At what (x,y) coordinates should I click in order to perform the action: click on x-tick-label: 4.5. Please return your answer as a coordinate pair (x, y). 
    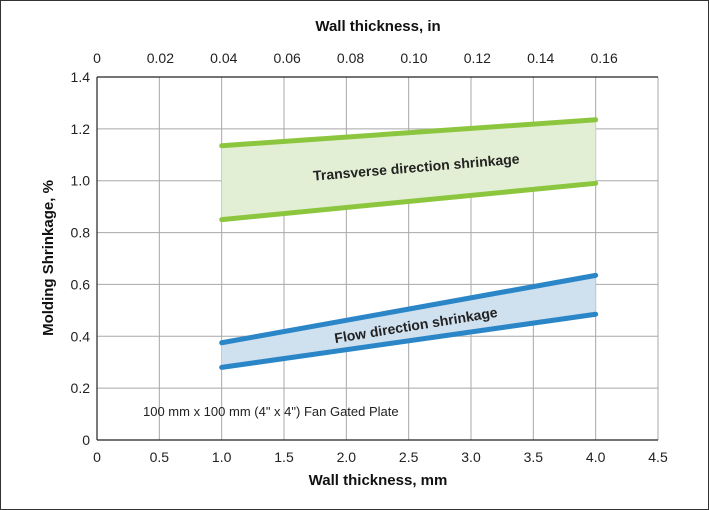
    Looking at the image, I should click on (658, 457).